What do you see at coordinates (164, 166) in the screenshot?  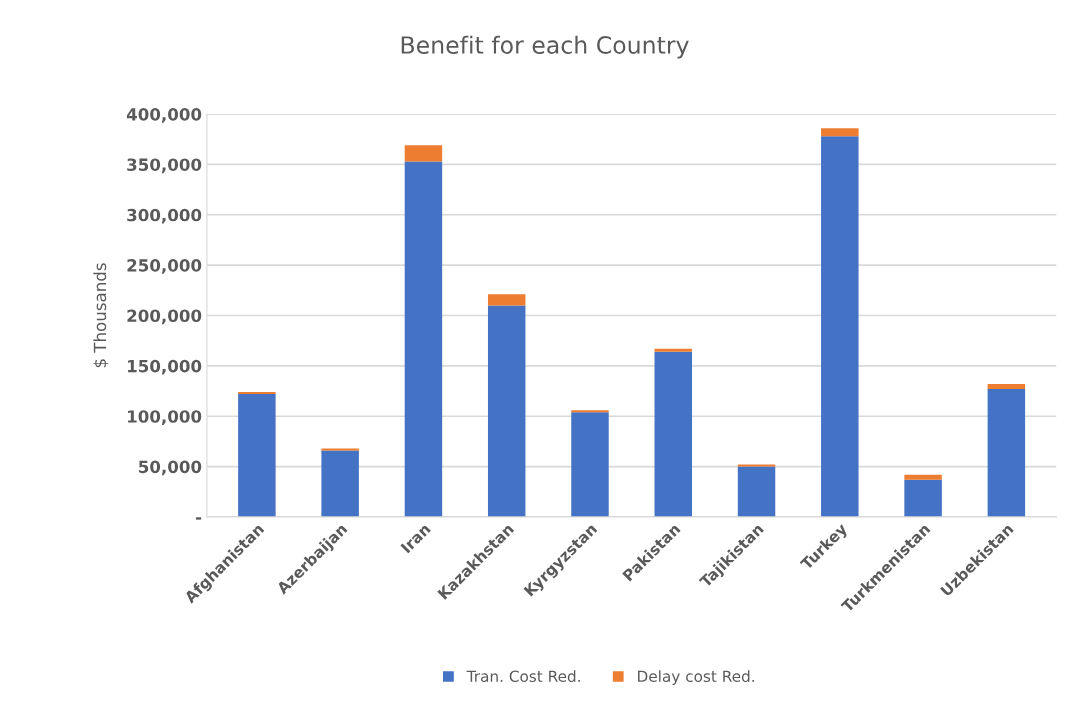 I see `y-tick-label: 350,000` at bounding box center [164, 166].